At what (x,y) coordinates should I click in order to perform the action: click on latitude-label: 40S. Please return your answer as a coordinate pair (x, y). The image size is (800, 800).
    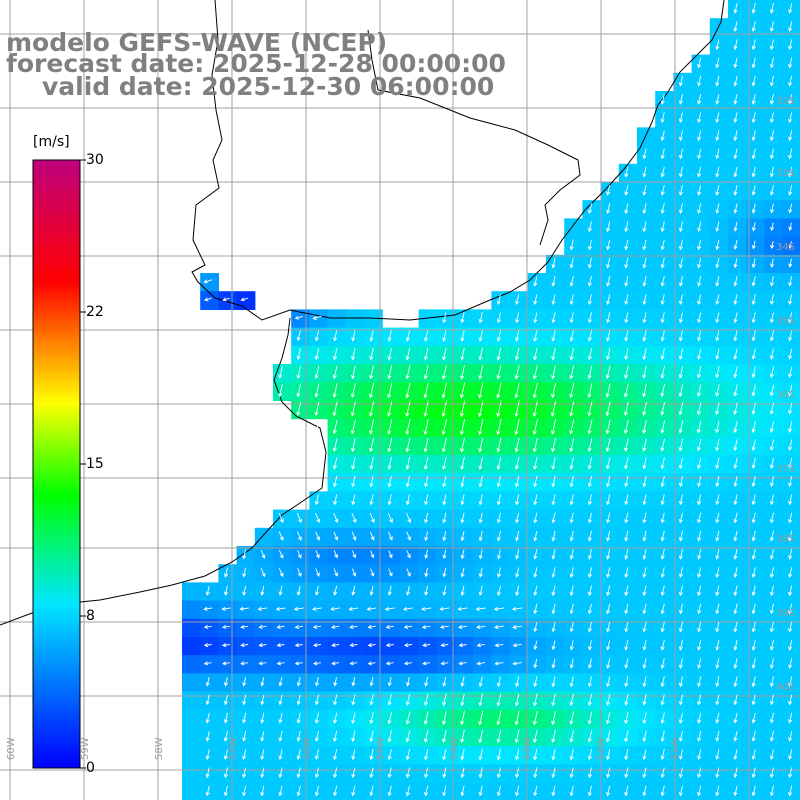
    Looking at the image, I should click on (785, 687).